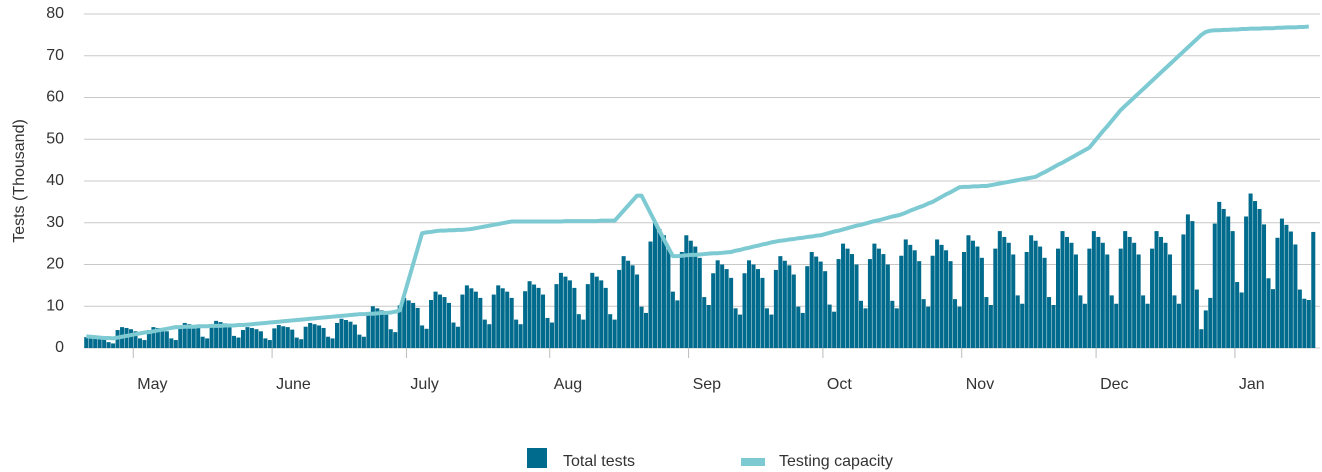 This screenshot has width=1322, height=472. Describe the element at coordinates (55, 180) in the screenshot. I see `y-tick-label: 40` at that location.